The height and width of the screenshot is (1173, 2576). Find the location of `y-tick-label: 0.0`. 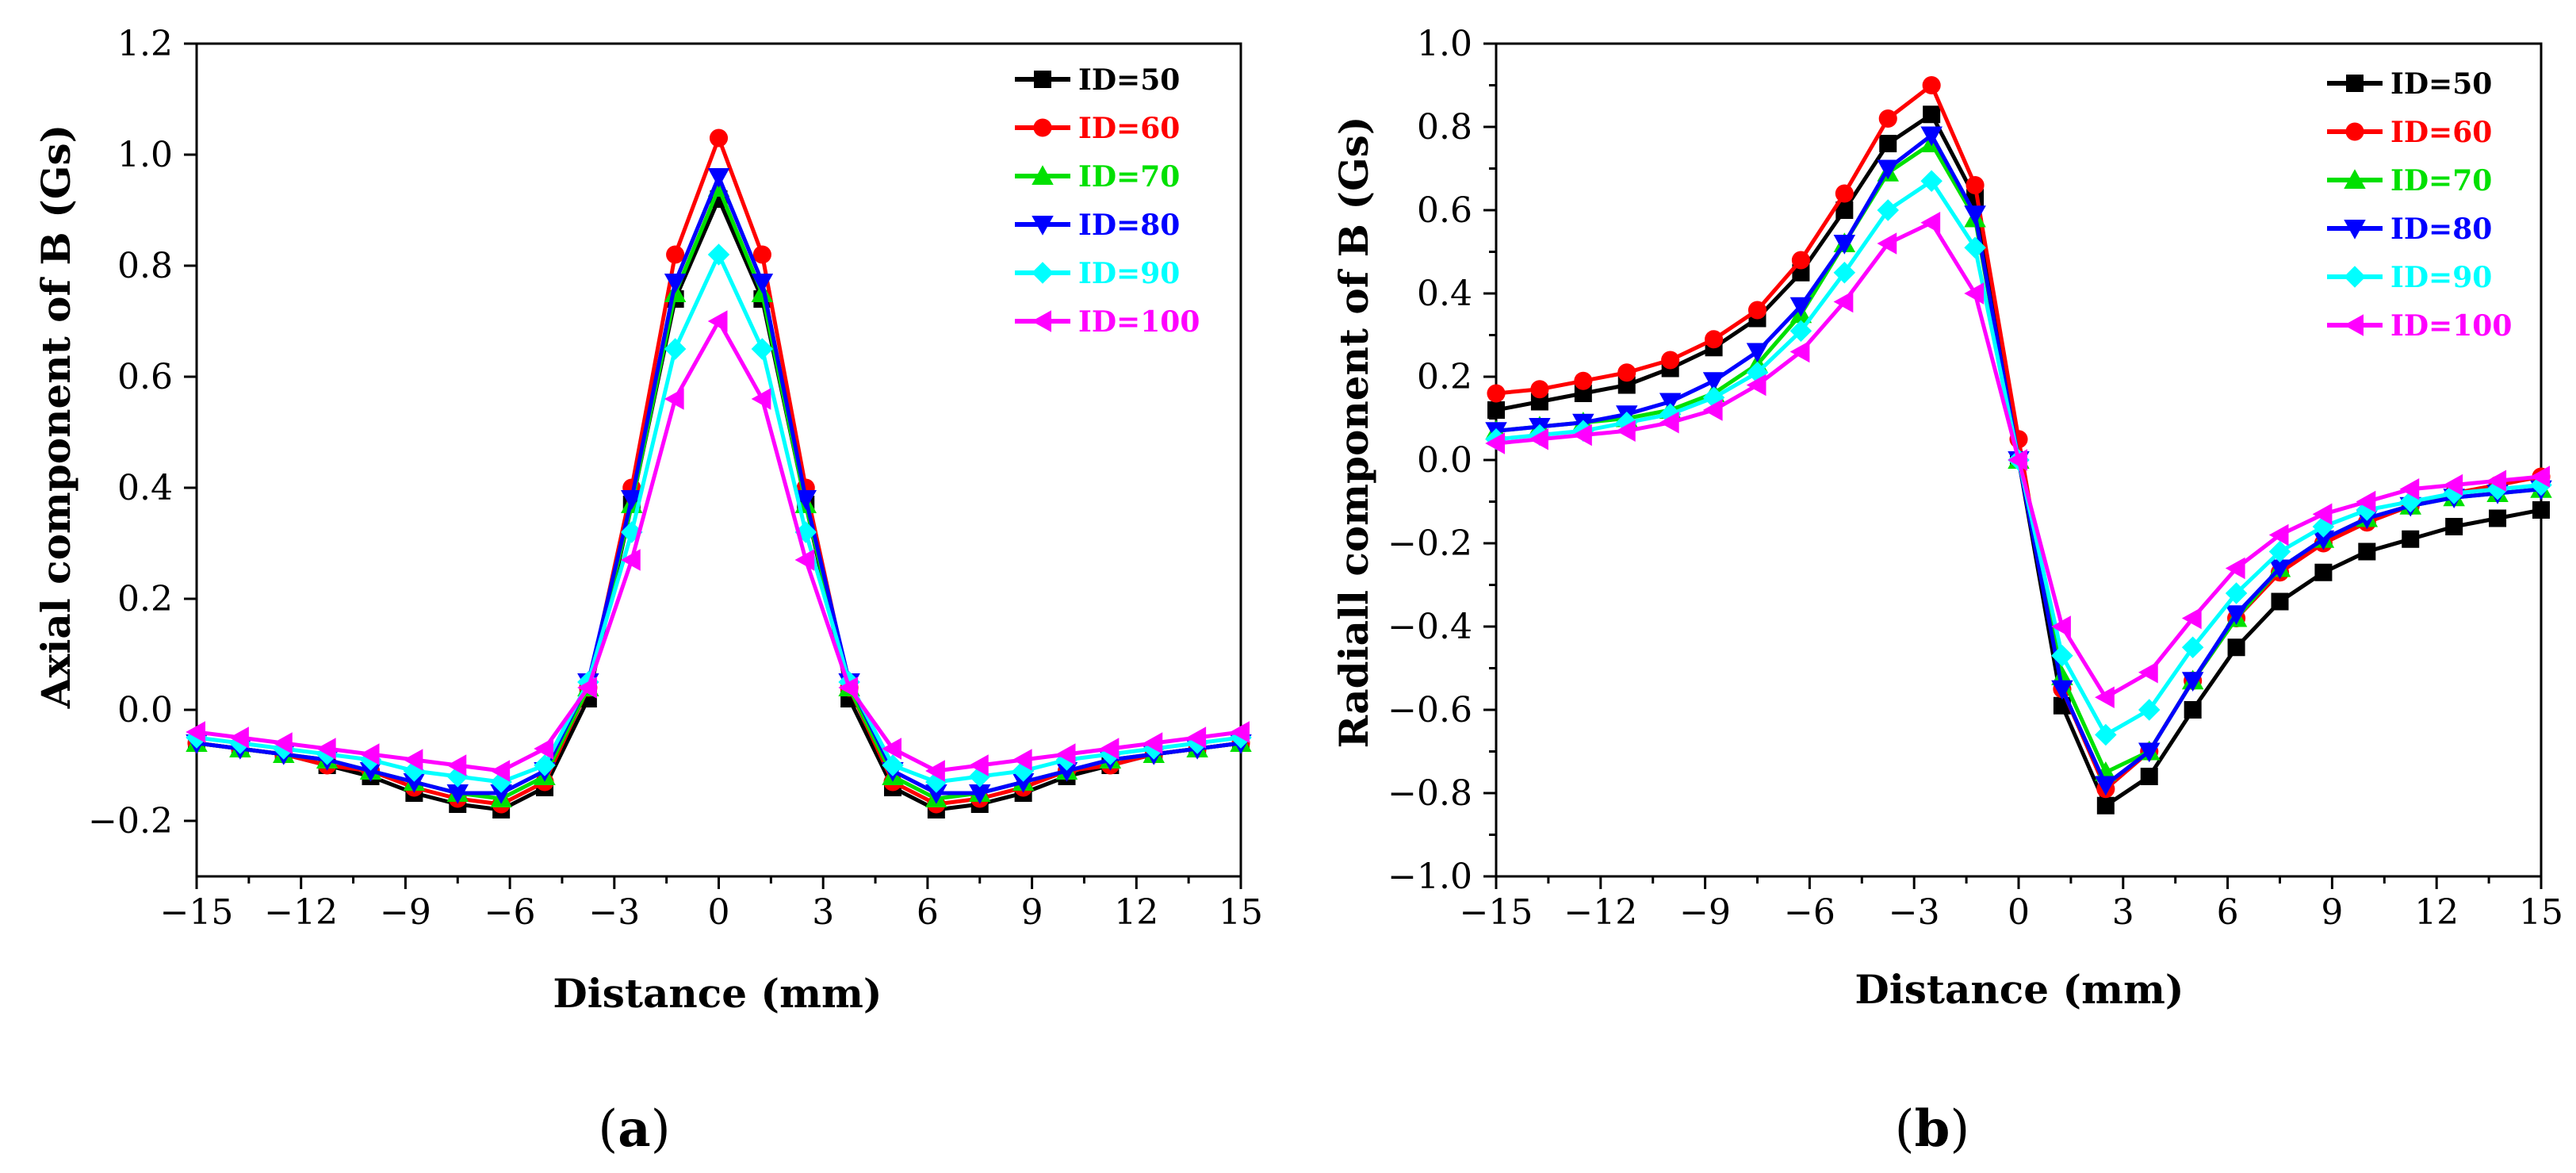

y-tick-label: 0.0 is located at coordinates (1444, 461).